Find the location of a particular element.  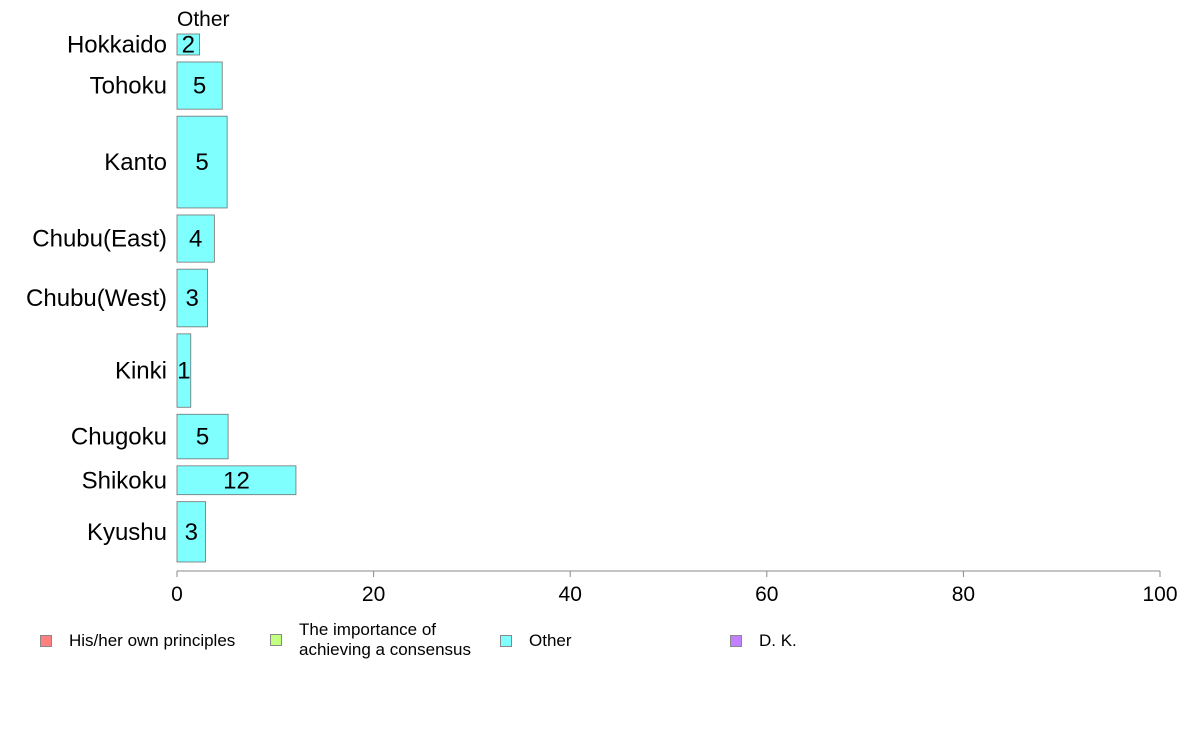

x-tick-label: 20 is located at coordinates (373, 594).